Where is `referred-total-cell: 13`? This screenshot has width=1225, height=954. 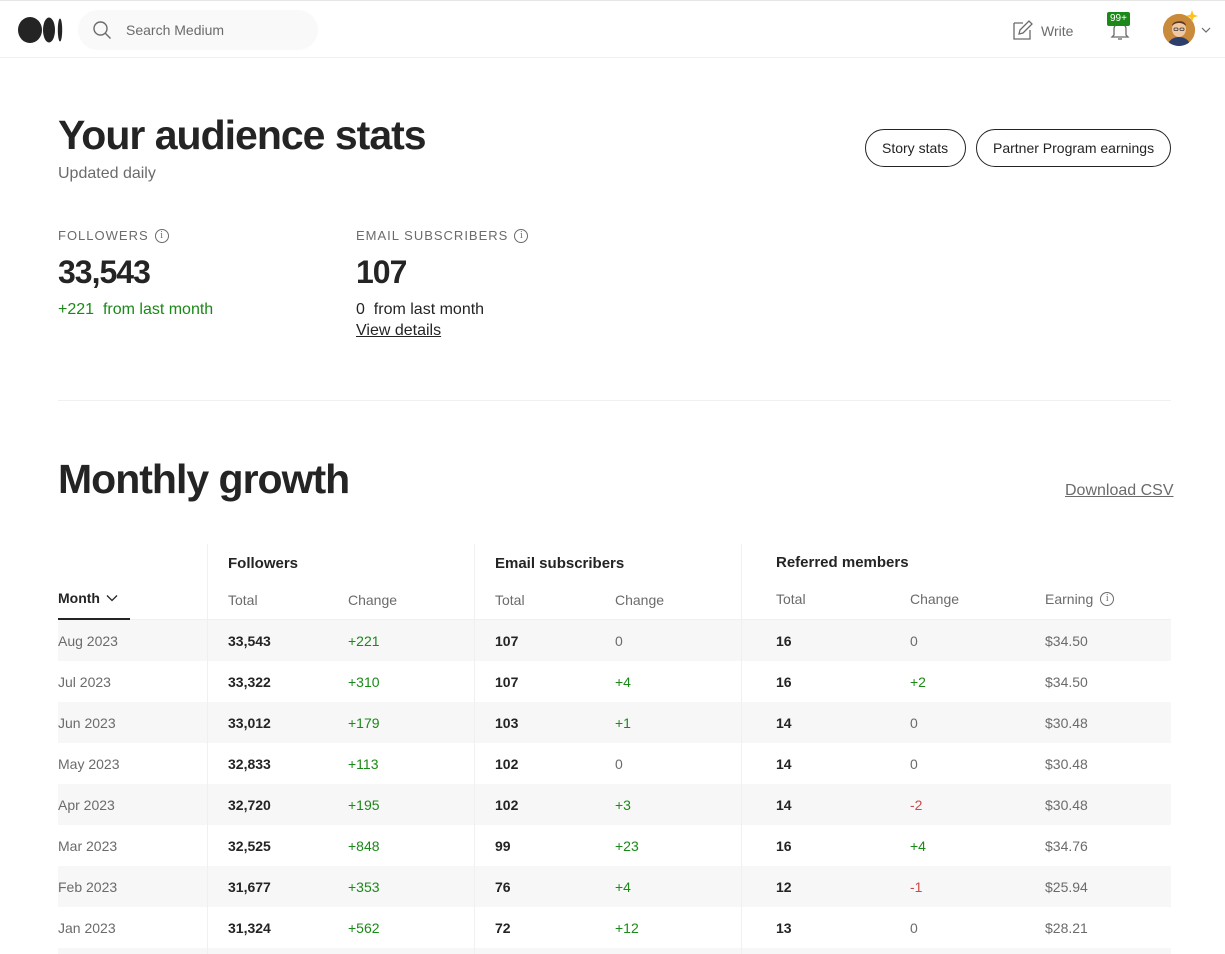
referred-total-cell: 13 is located at coordinates (784, 928).